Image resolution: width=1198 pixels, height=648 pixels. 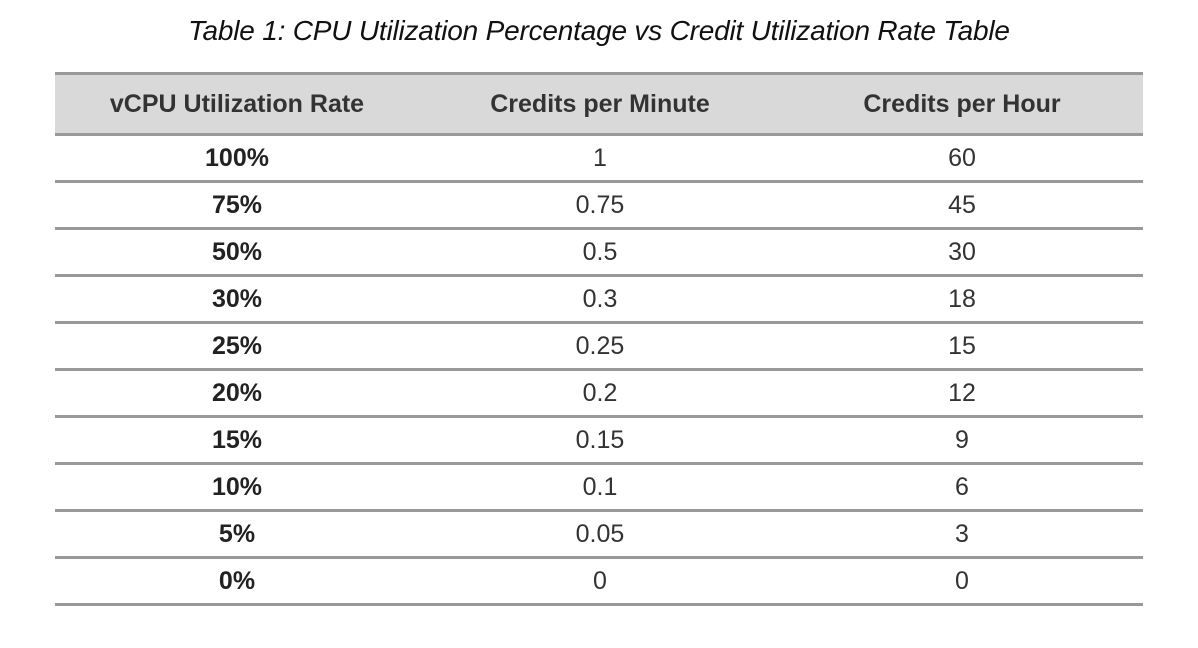 What do you see at coordinates (237, 487) in the screenshot?
I see `rate-cell: 10%` at bounding box center [237, 487].